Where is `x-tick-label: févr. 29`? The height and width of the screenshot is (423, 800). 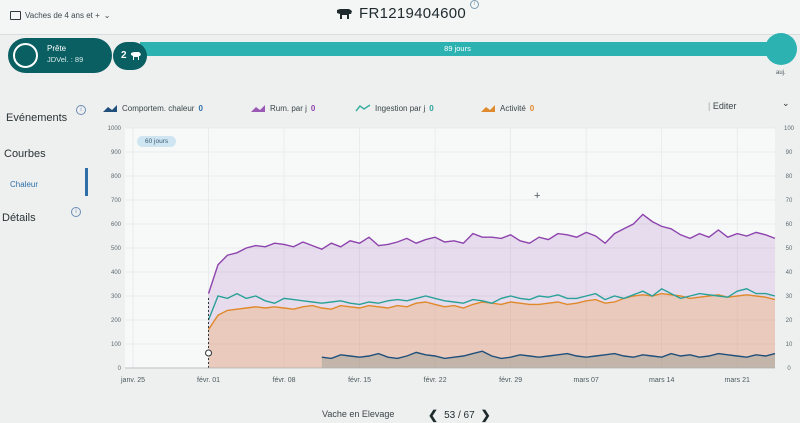 x-tick-label: févr. 29 is located at coordinates (510, 380).